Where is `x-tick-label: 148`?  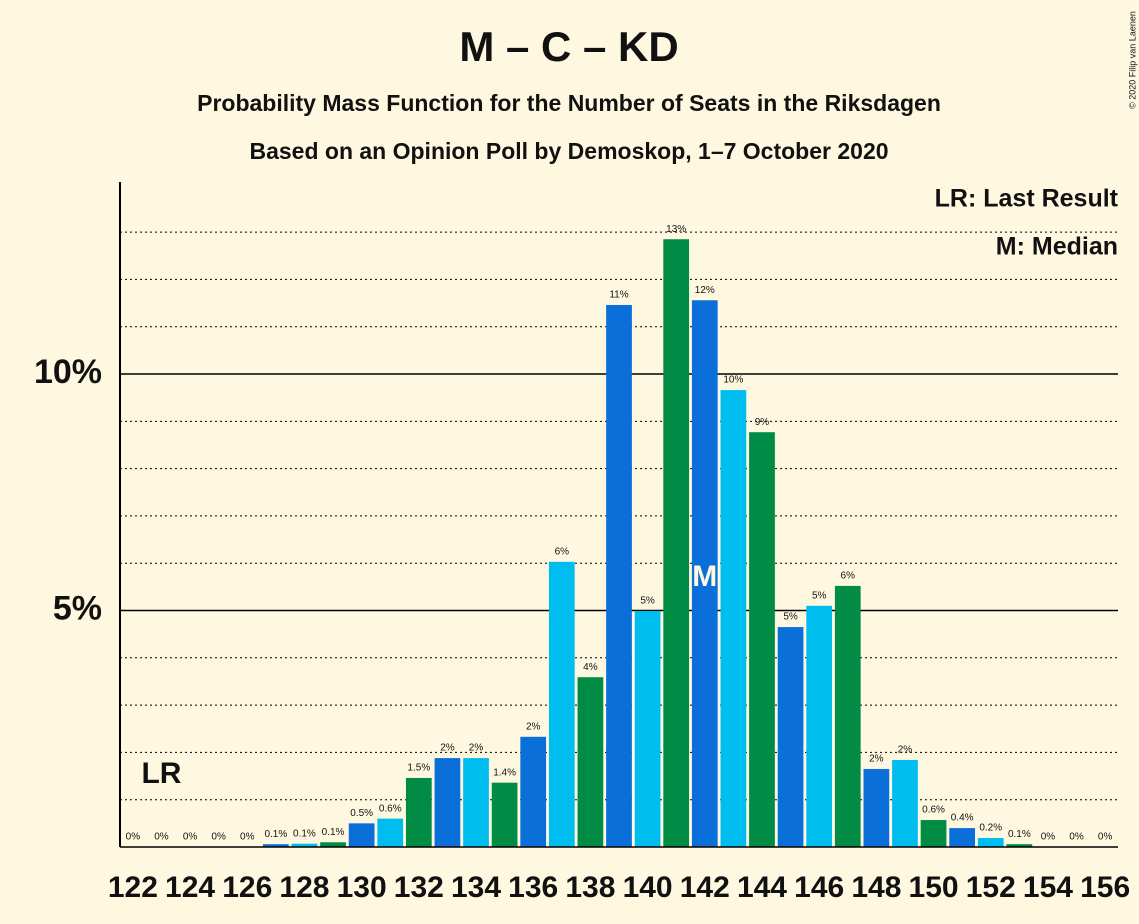 x-tick-label: 148 is located at coordinates (876, 887).